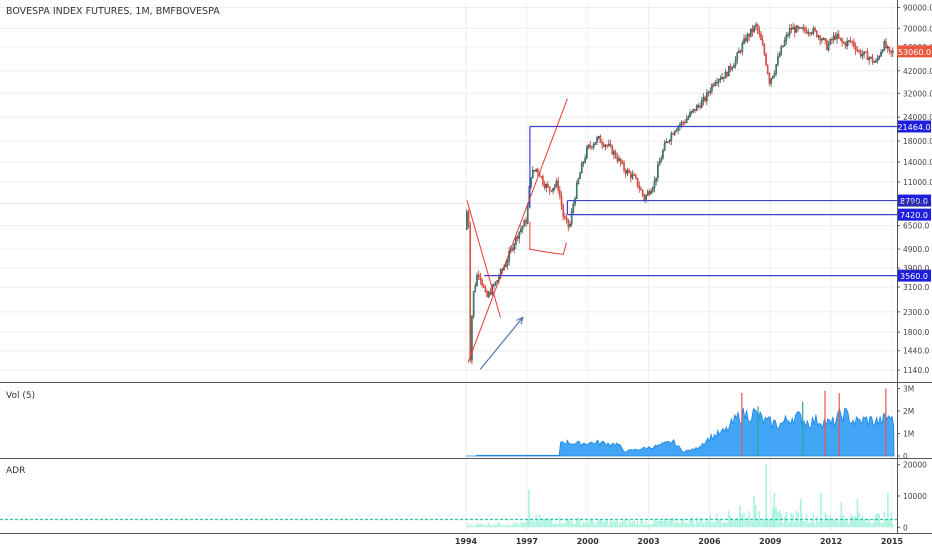 The height and width of the screenshot is (554, 932). What do you see at coordinates (680, 423) in the screenshot?
I see `volume-panel` at bounding box center [680, 423].